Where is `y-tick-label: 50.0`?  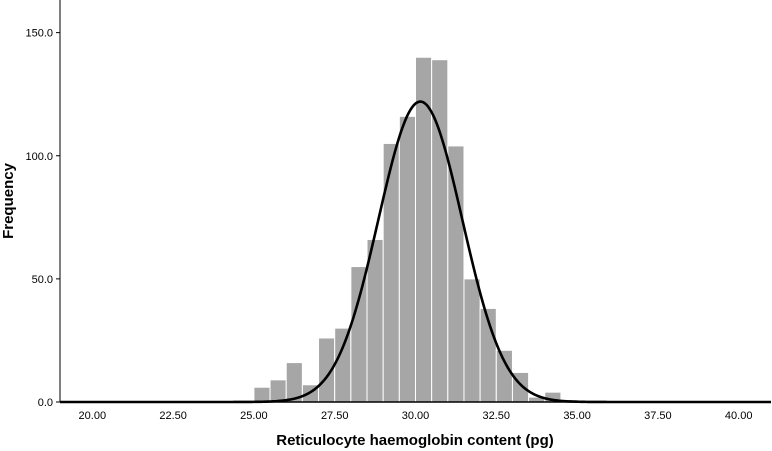 y-tick-label: 50.0 is located at coordinates (42, 280).